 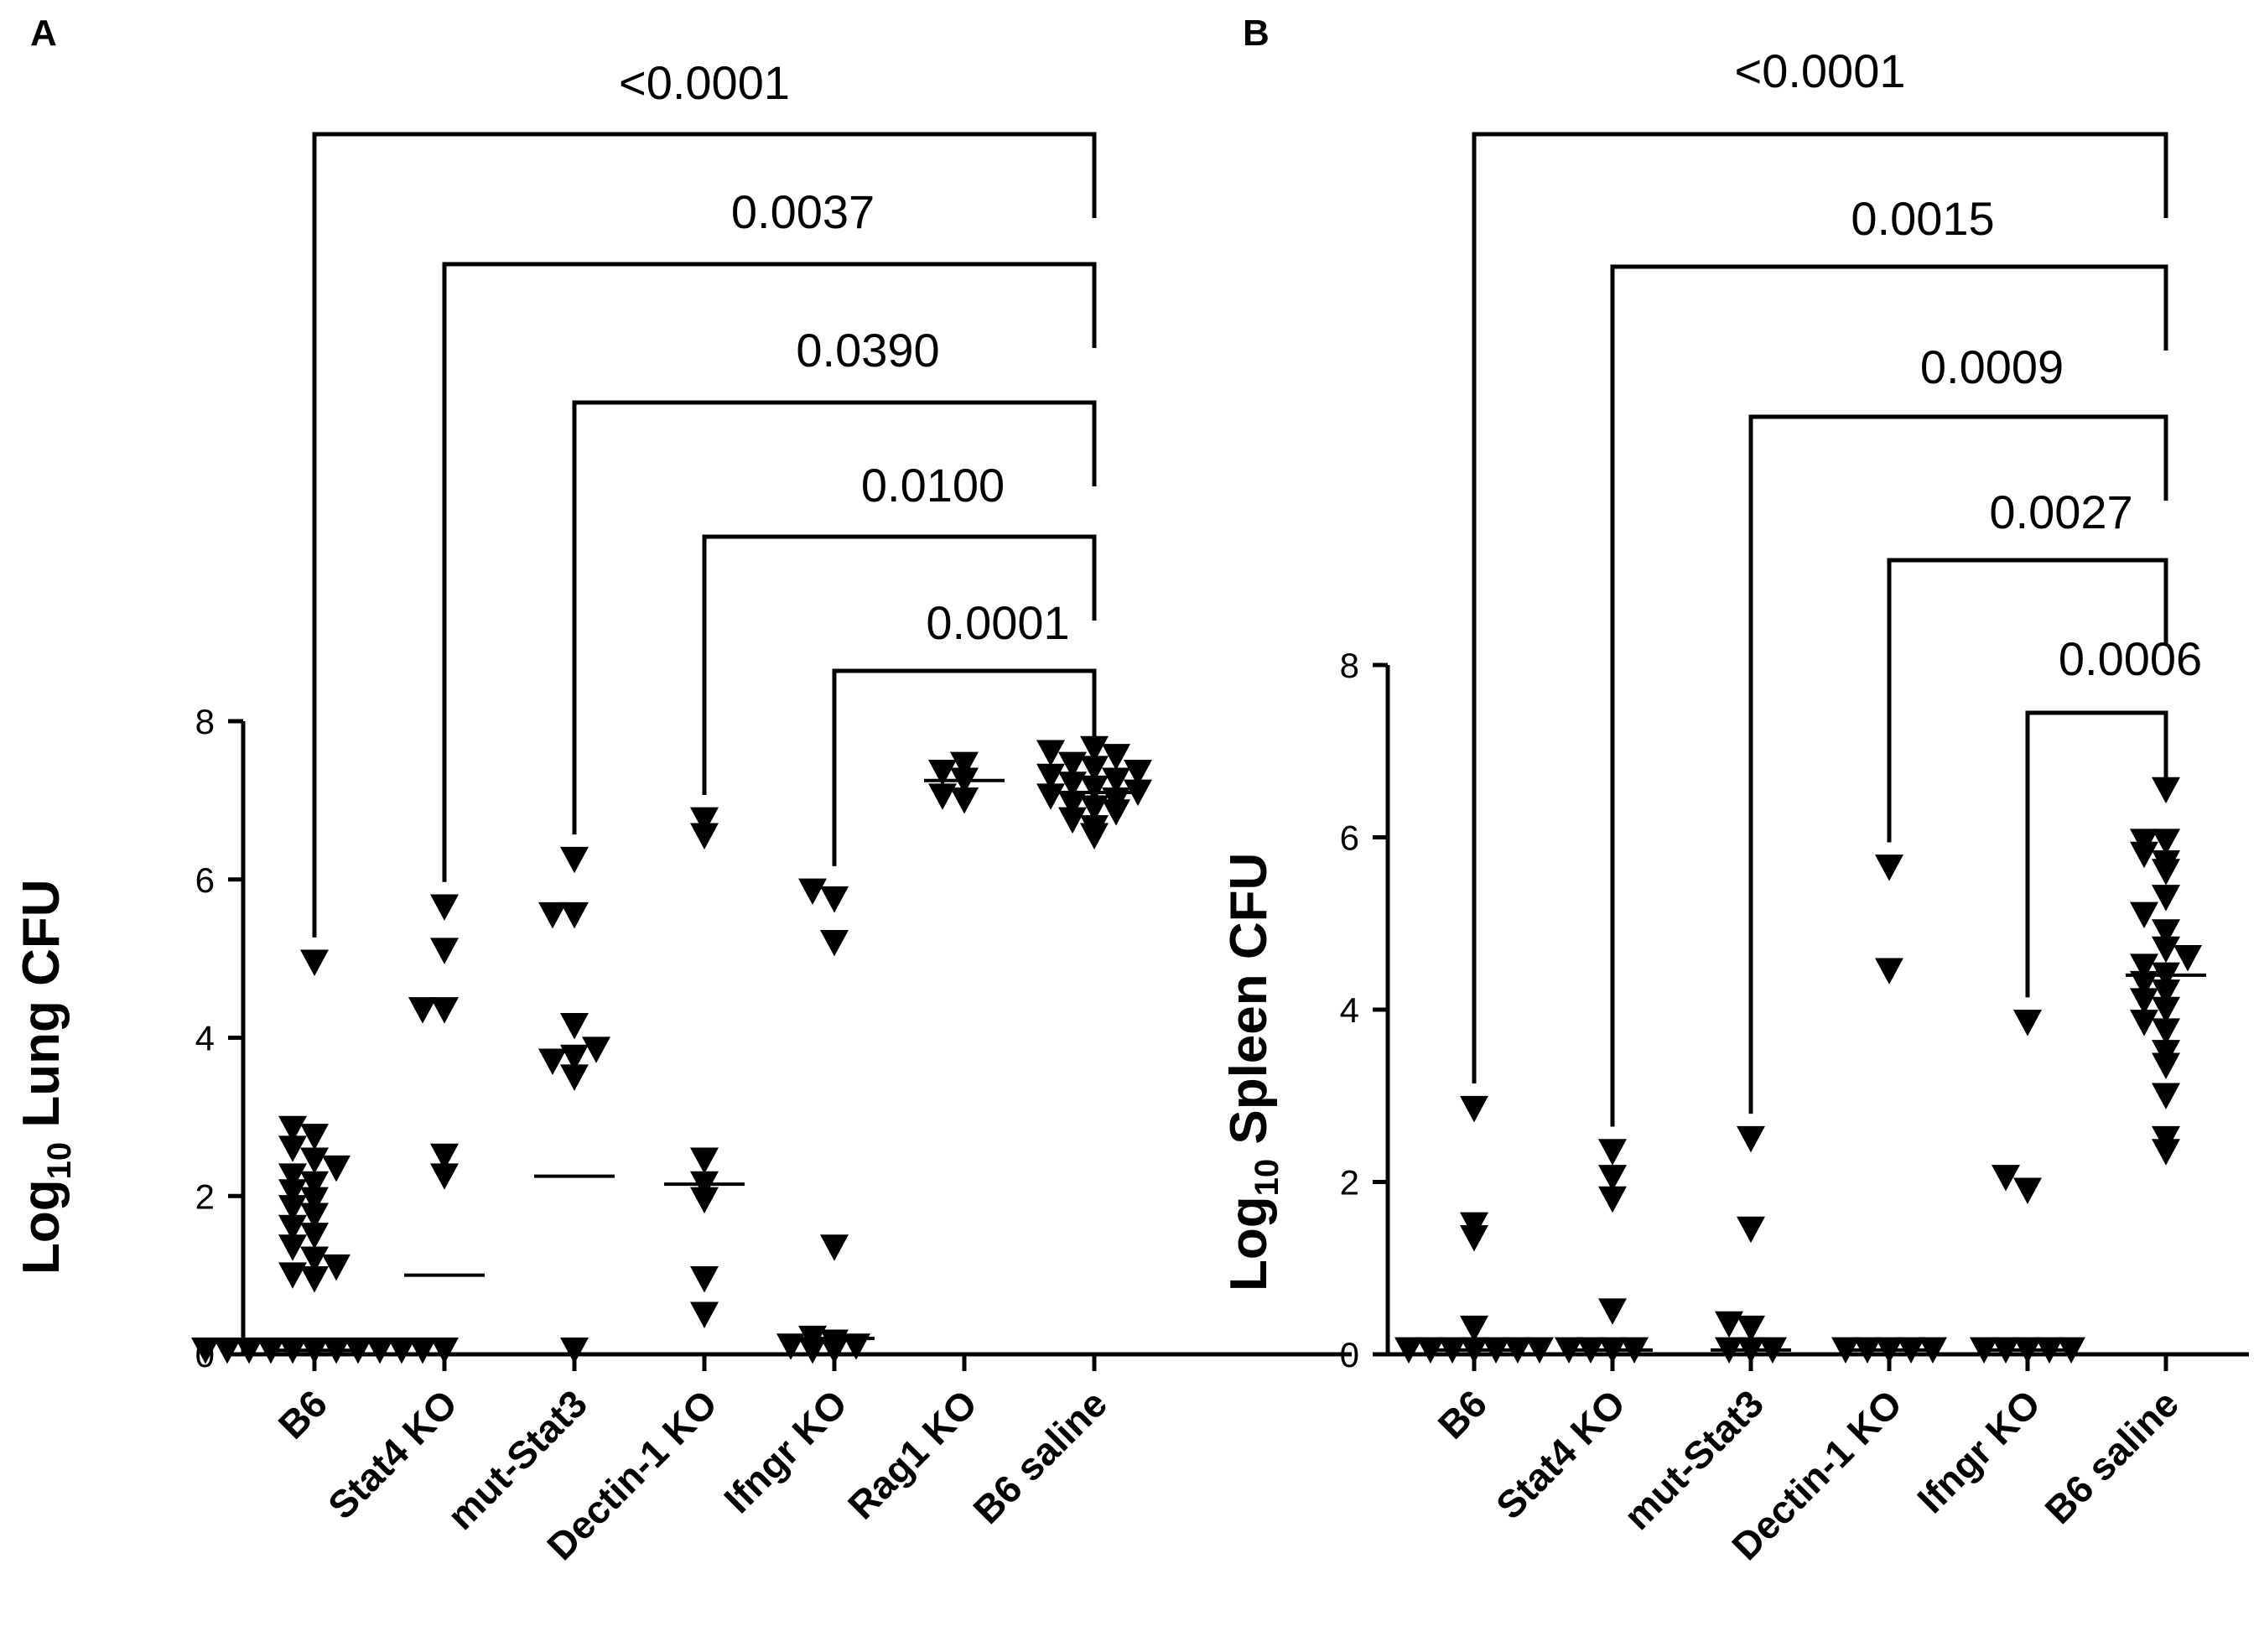 What do you see at coordinates (1992, 366) in the screenshot?
I see `p-value-label: 0.0009` at bounding box center [1992, 366].